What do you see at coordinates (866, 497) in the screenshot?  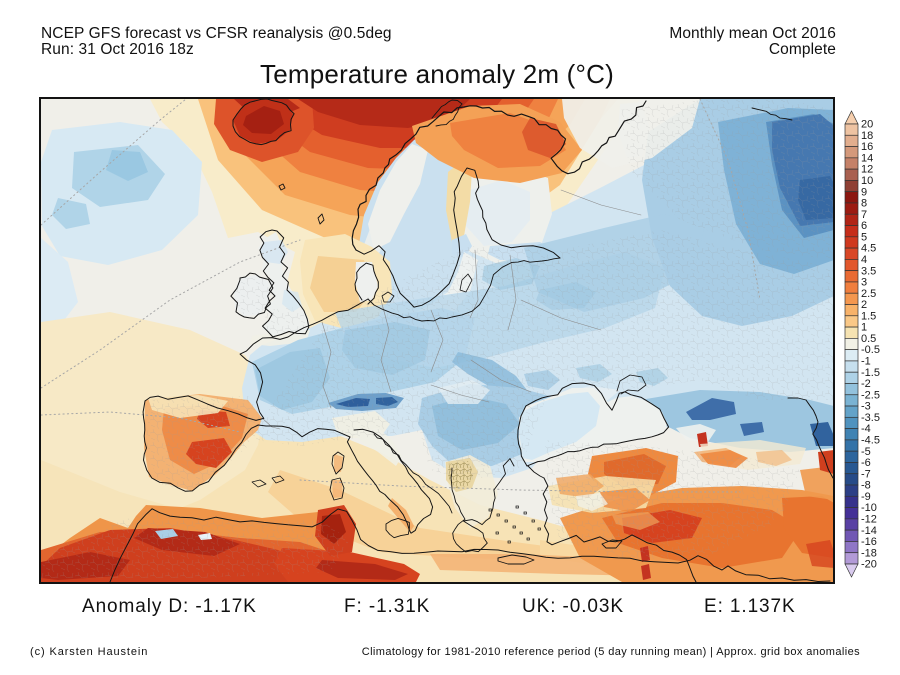 I see `svg-text: -9` at bounding box center [866, 497].